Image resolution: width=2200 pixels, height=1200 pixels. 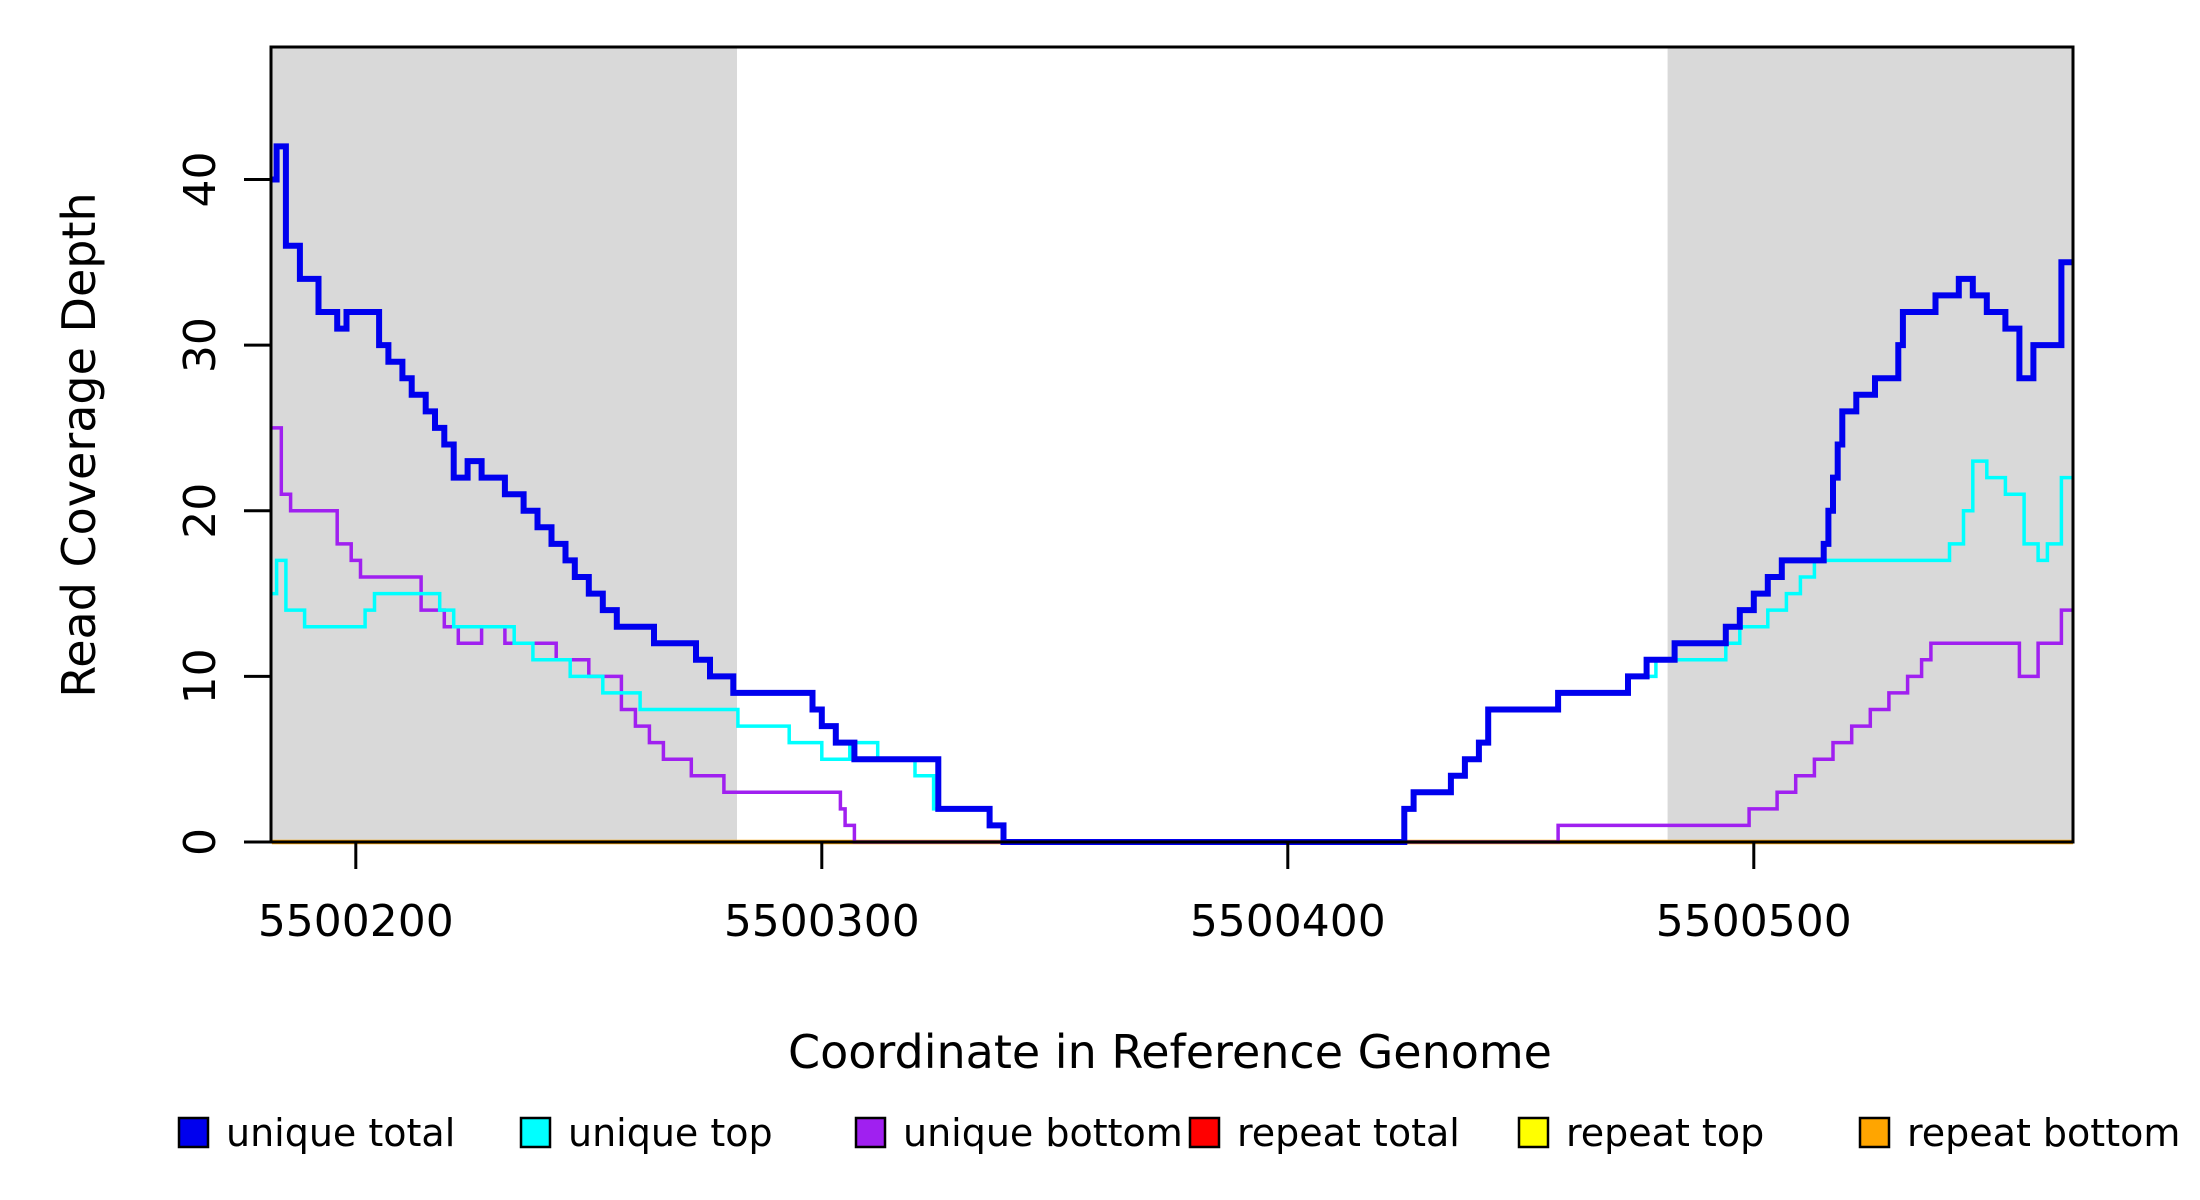 I want to click on y-tick-label: 20, so click(x=200, y=511).